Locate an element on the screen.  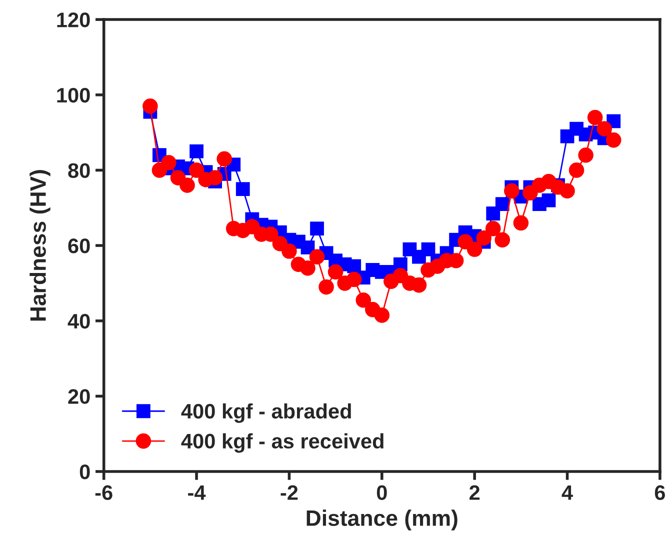
legend-label: 400 kgf - as received is located at coordinates (282, 443).